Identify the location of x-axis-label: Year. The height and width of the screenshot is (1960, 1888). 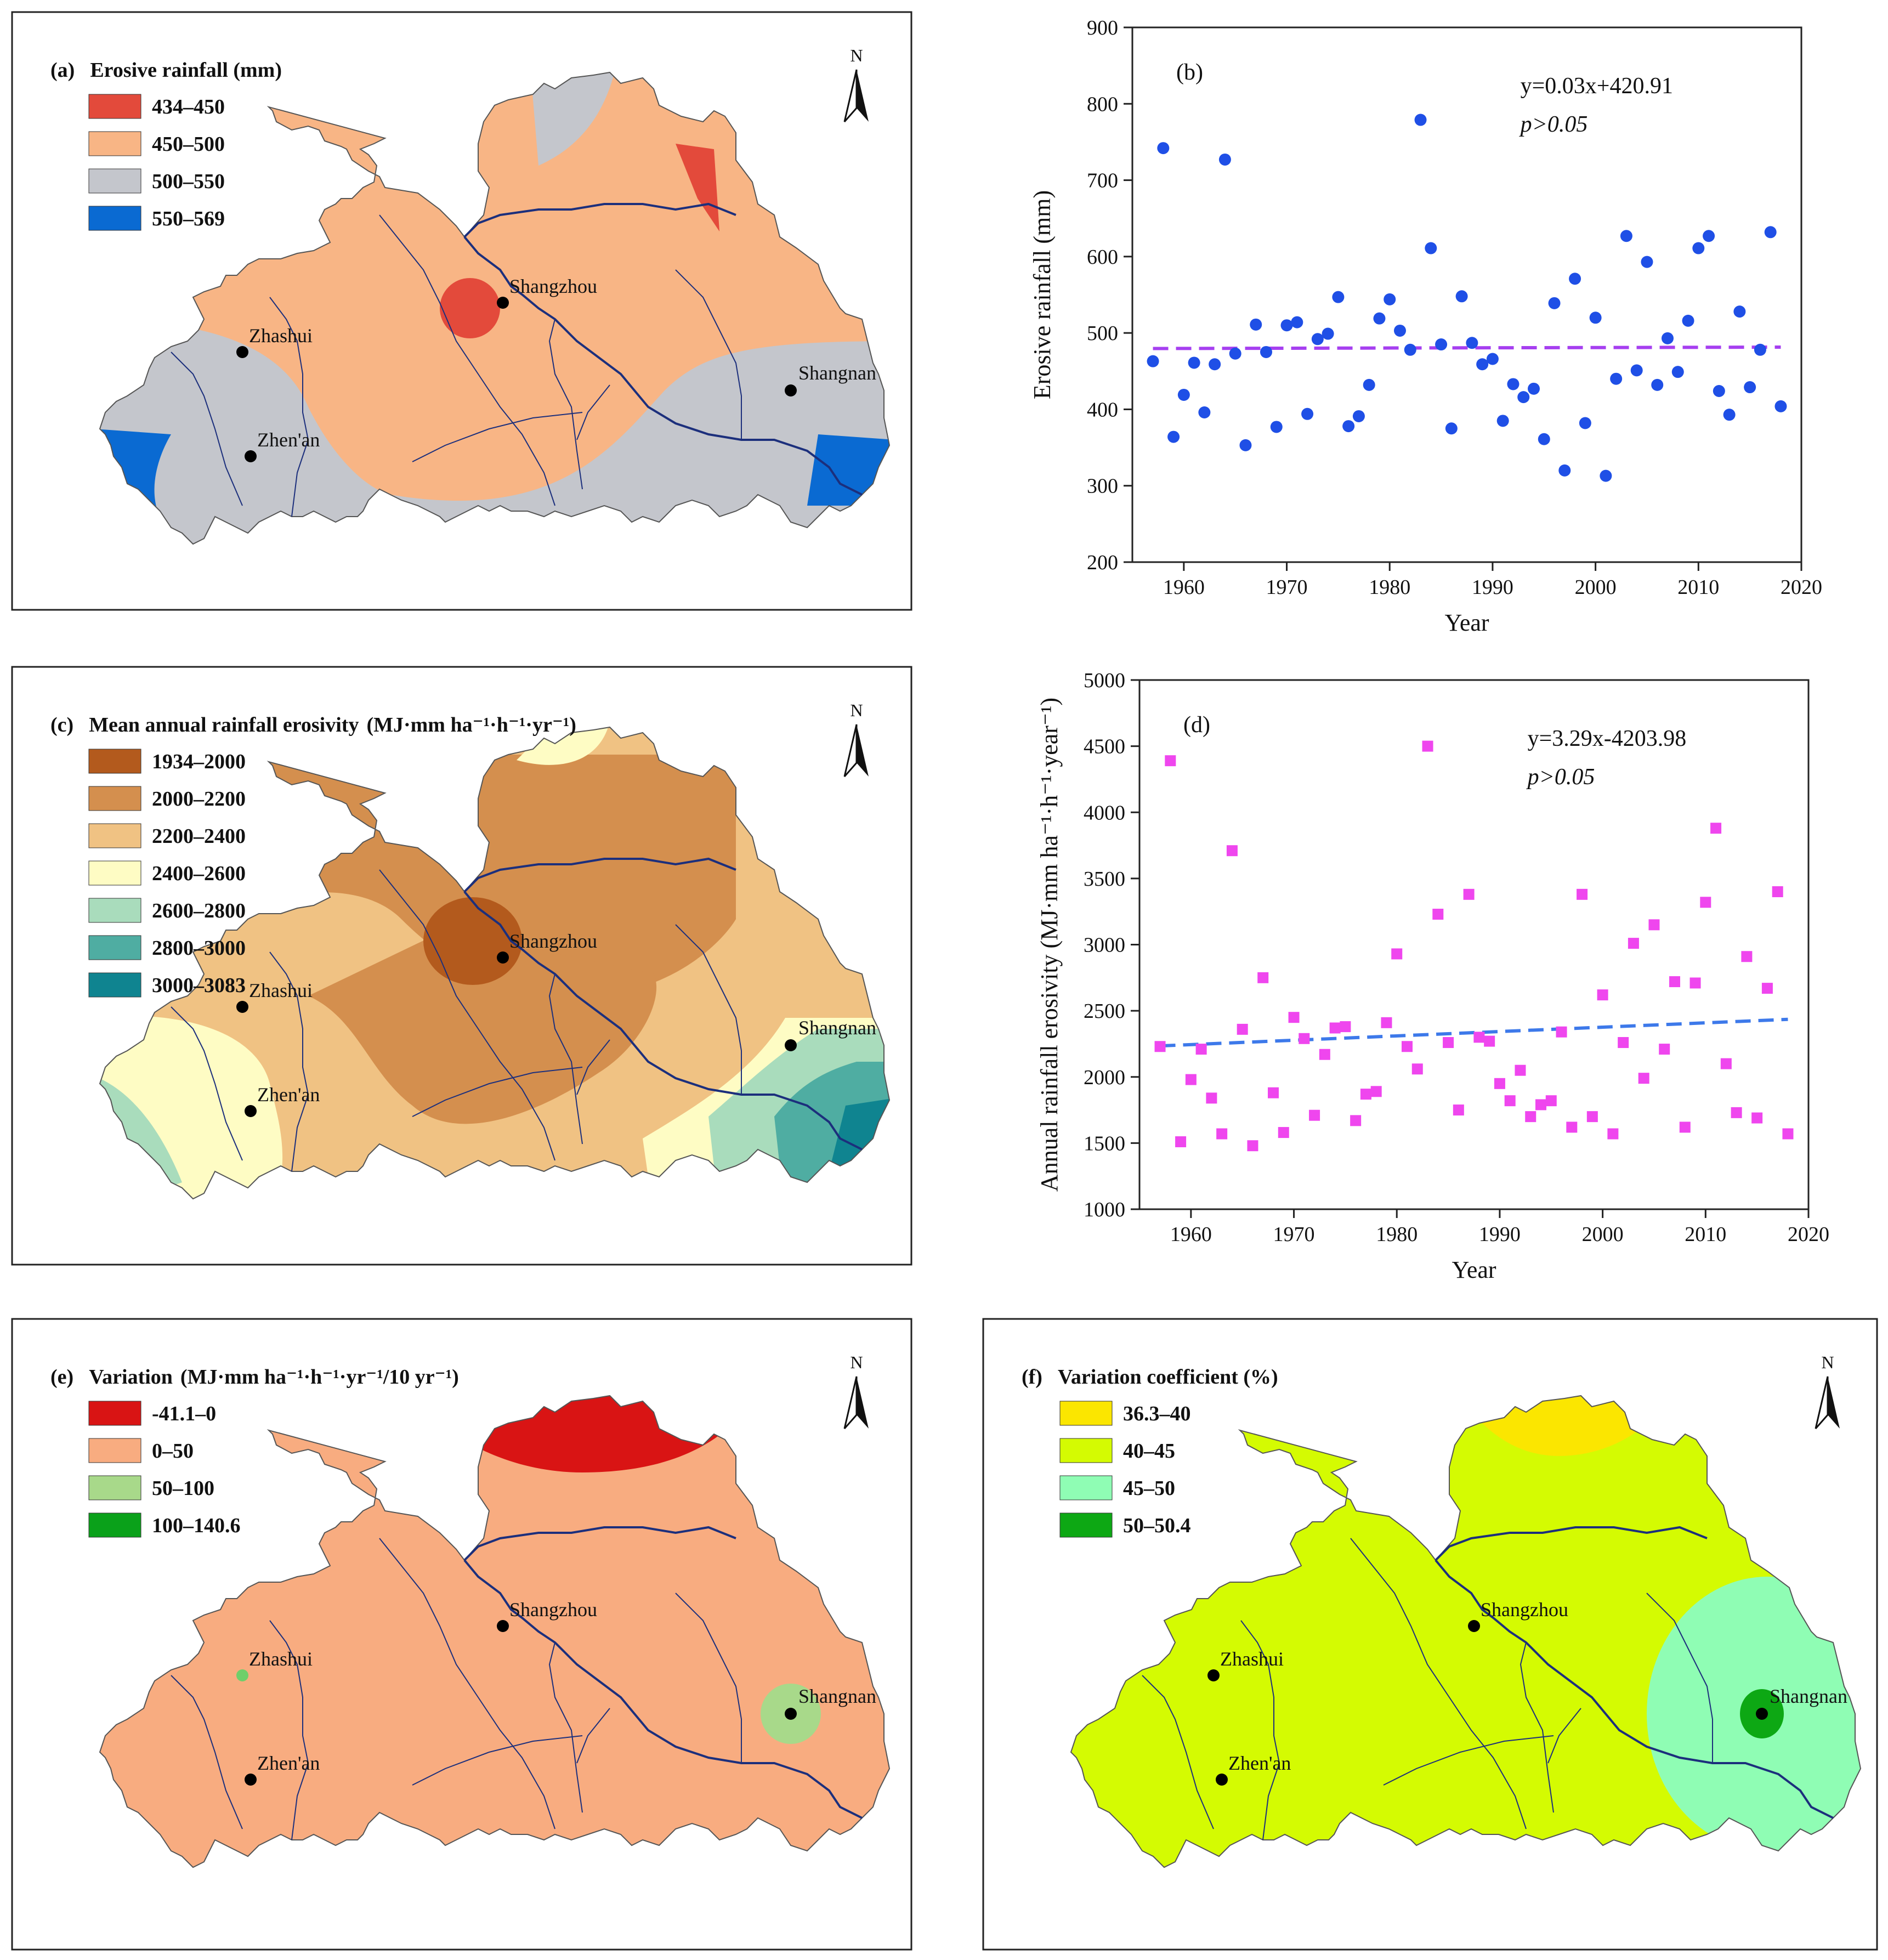
(1474, 1269).